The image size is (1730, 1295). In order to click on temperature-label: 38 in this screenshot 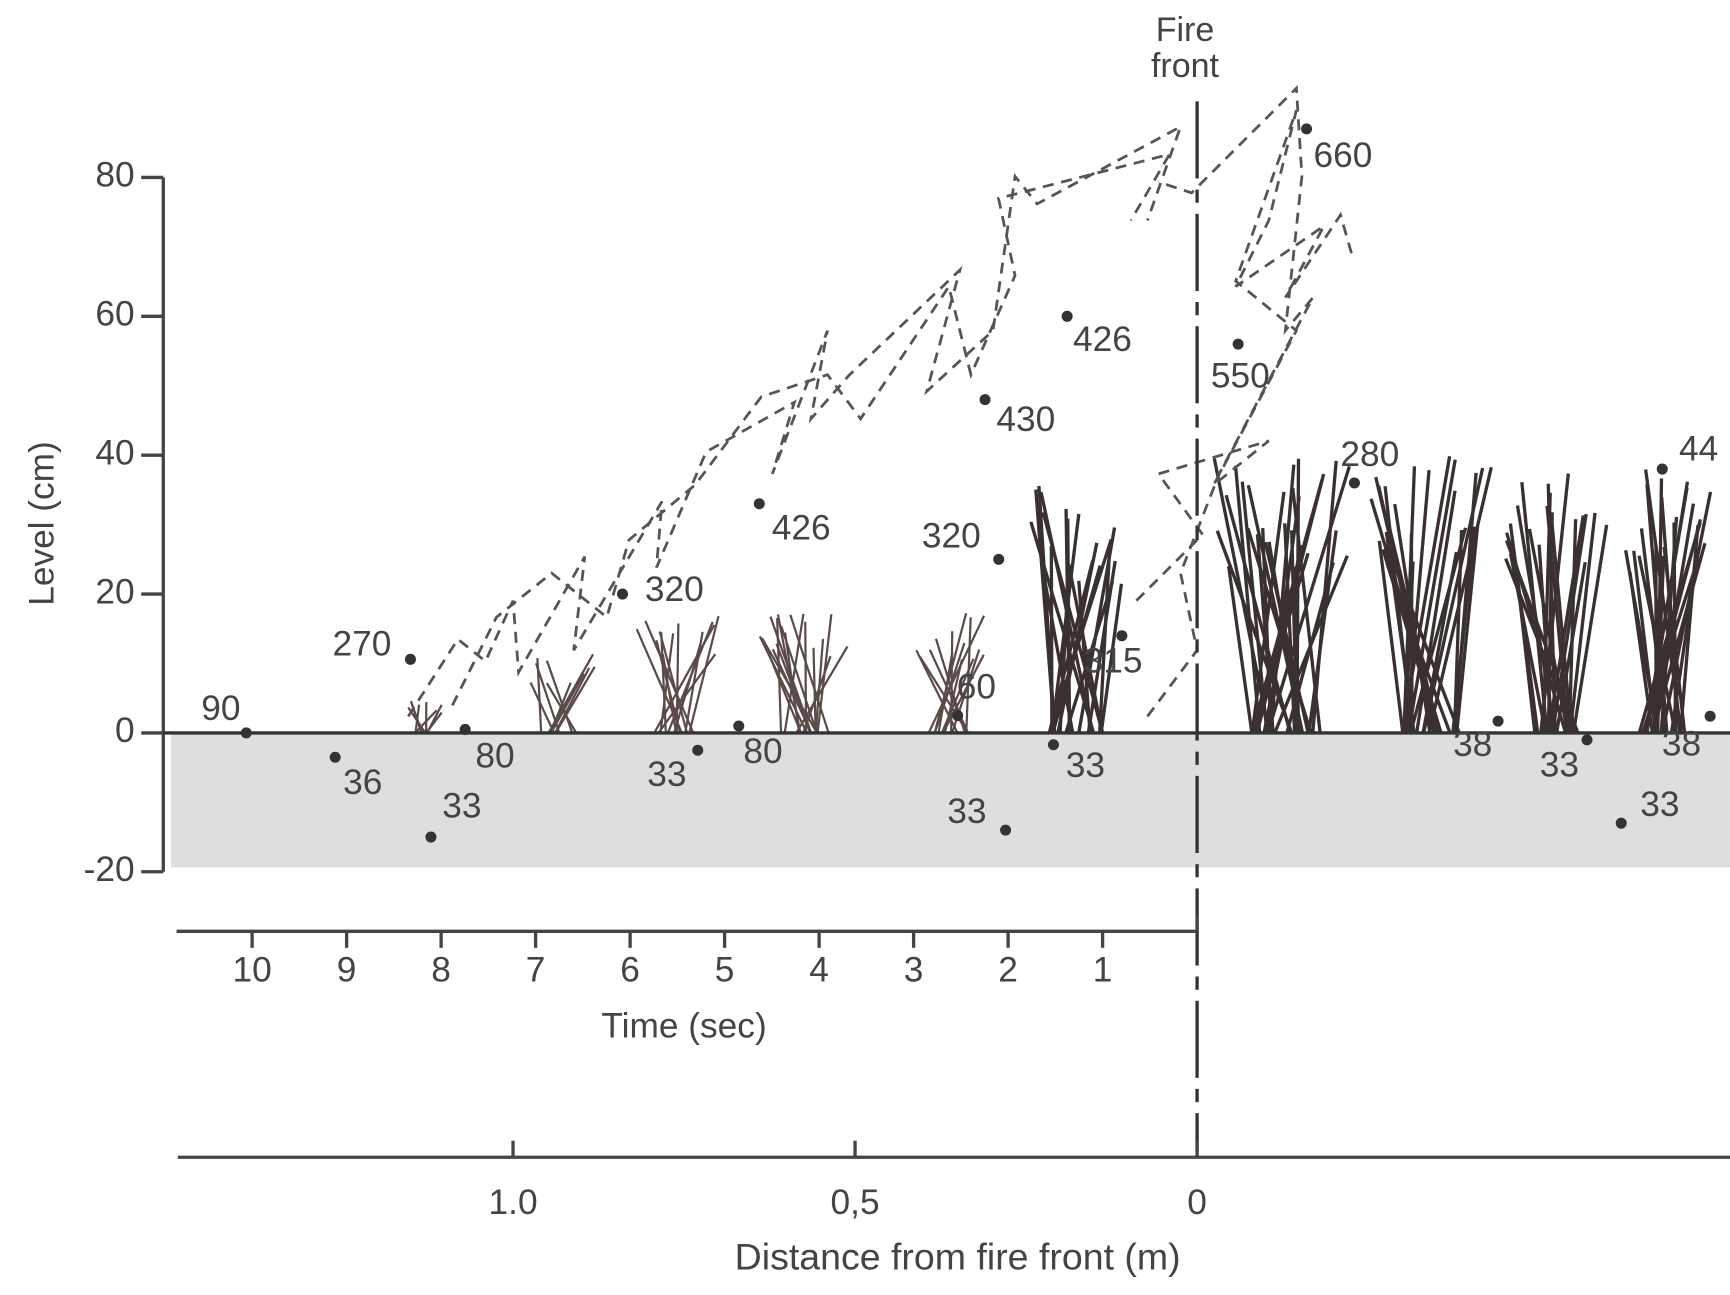, I will do `click(1681, 743)`.